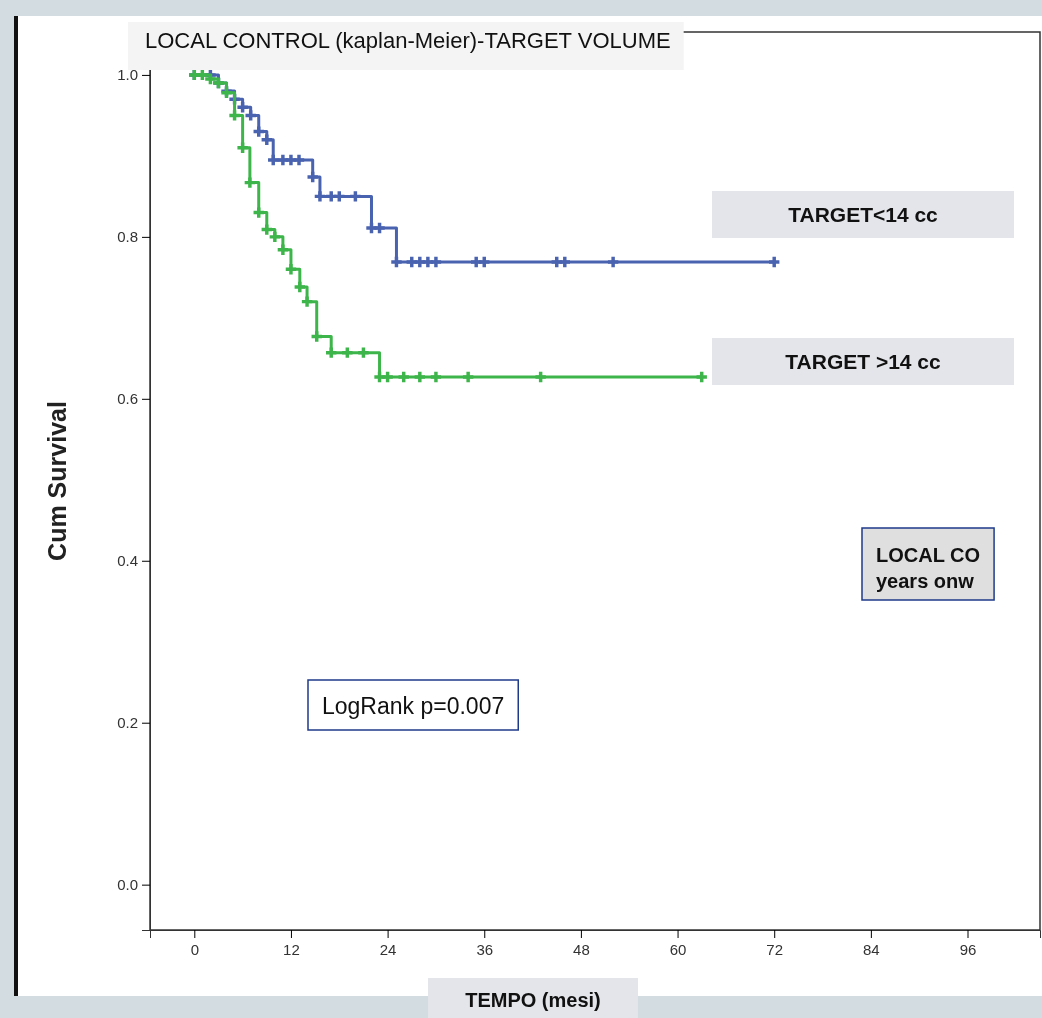 The image size is (1042, 1018). What do you see at coordinates (127, 723) in the screenshot?
I see `y-tick-label: 0.2` at bounding box center [127, 723].